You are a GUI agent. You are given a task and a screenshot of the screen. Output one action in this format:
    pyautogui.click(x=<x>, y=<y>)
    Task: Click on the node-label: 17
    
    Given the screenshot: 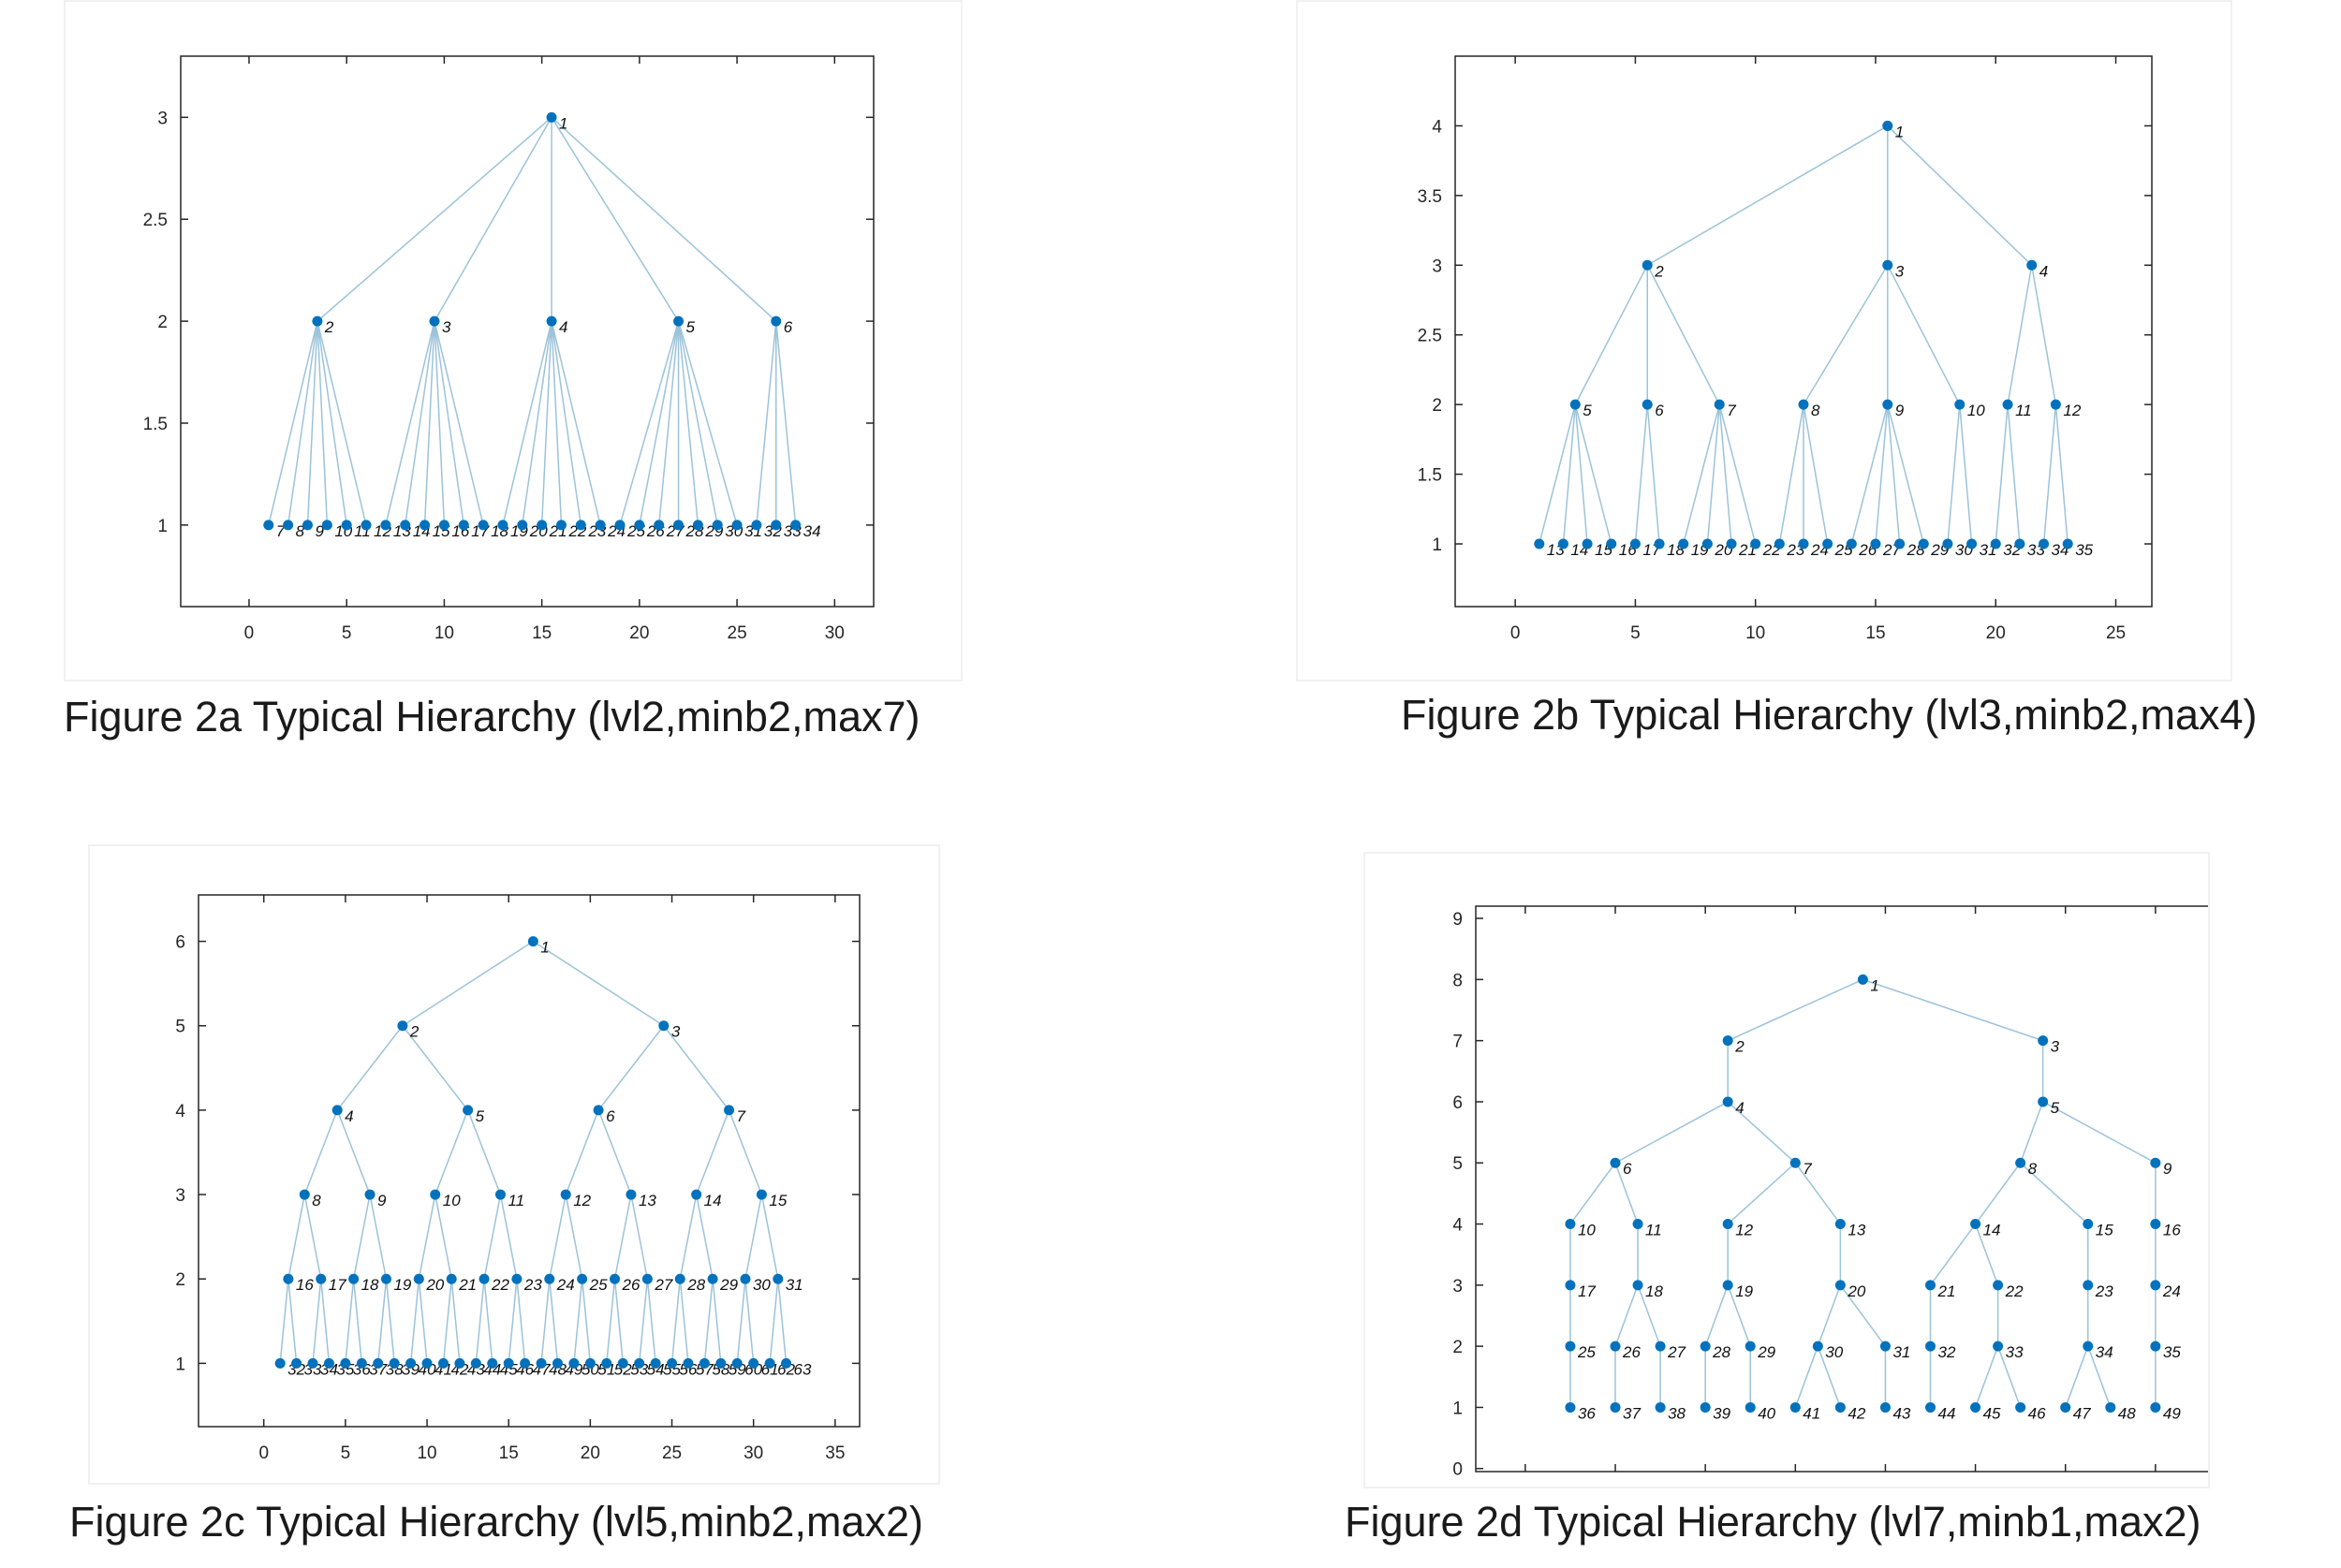 What is the action you would take?
    pyautogui.click(x=1587, y=1291)
    